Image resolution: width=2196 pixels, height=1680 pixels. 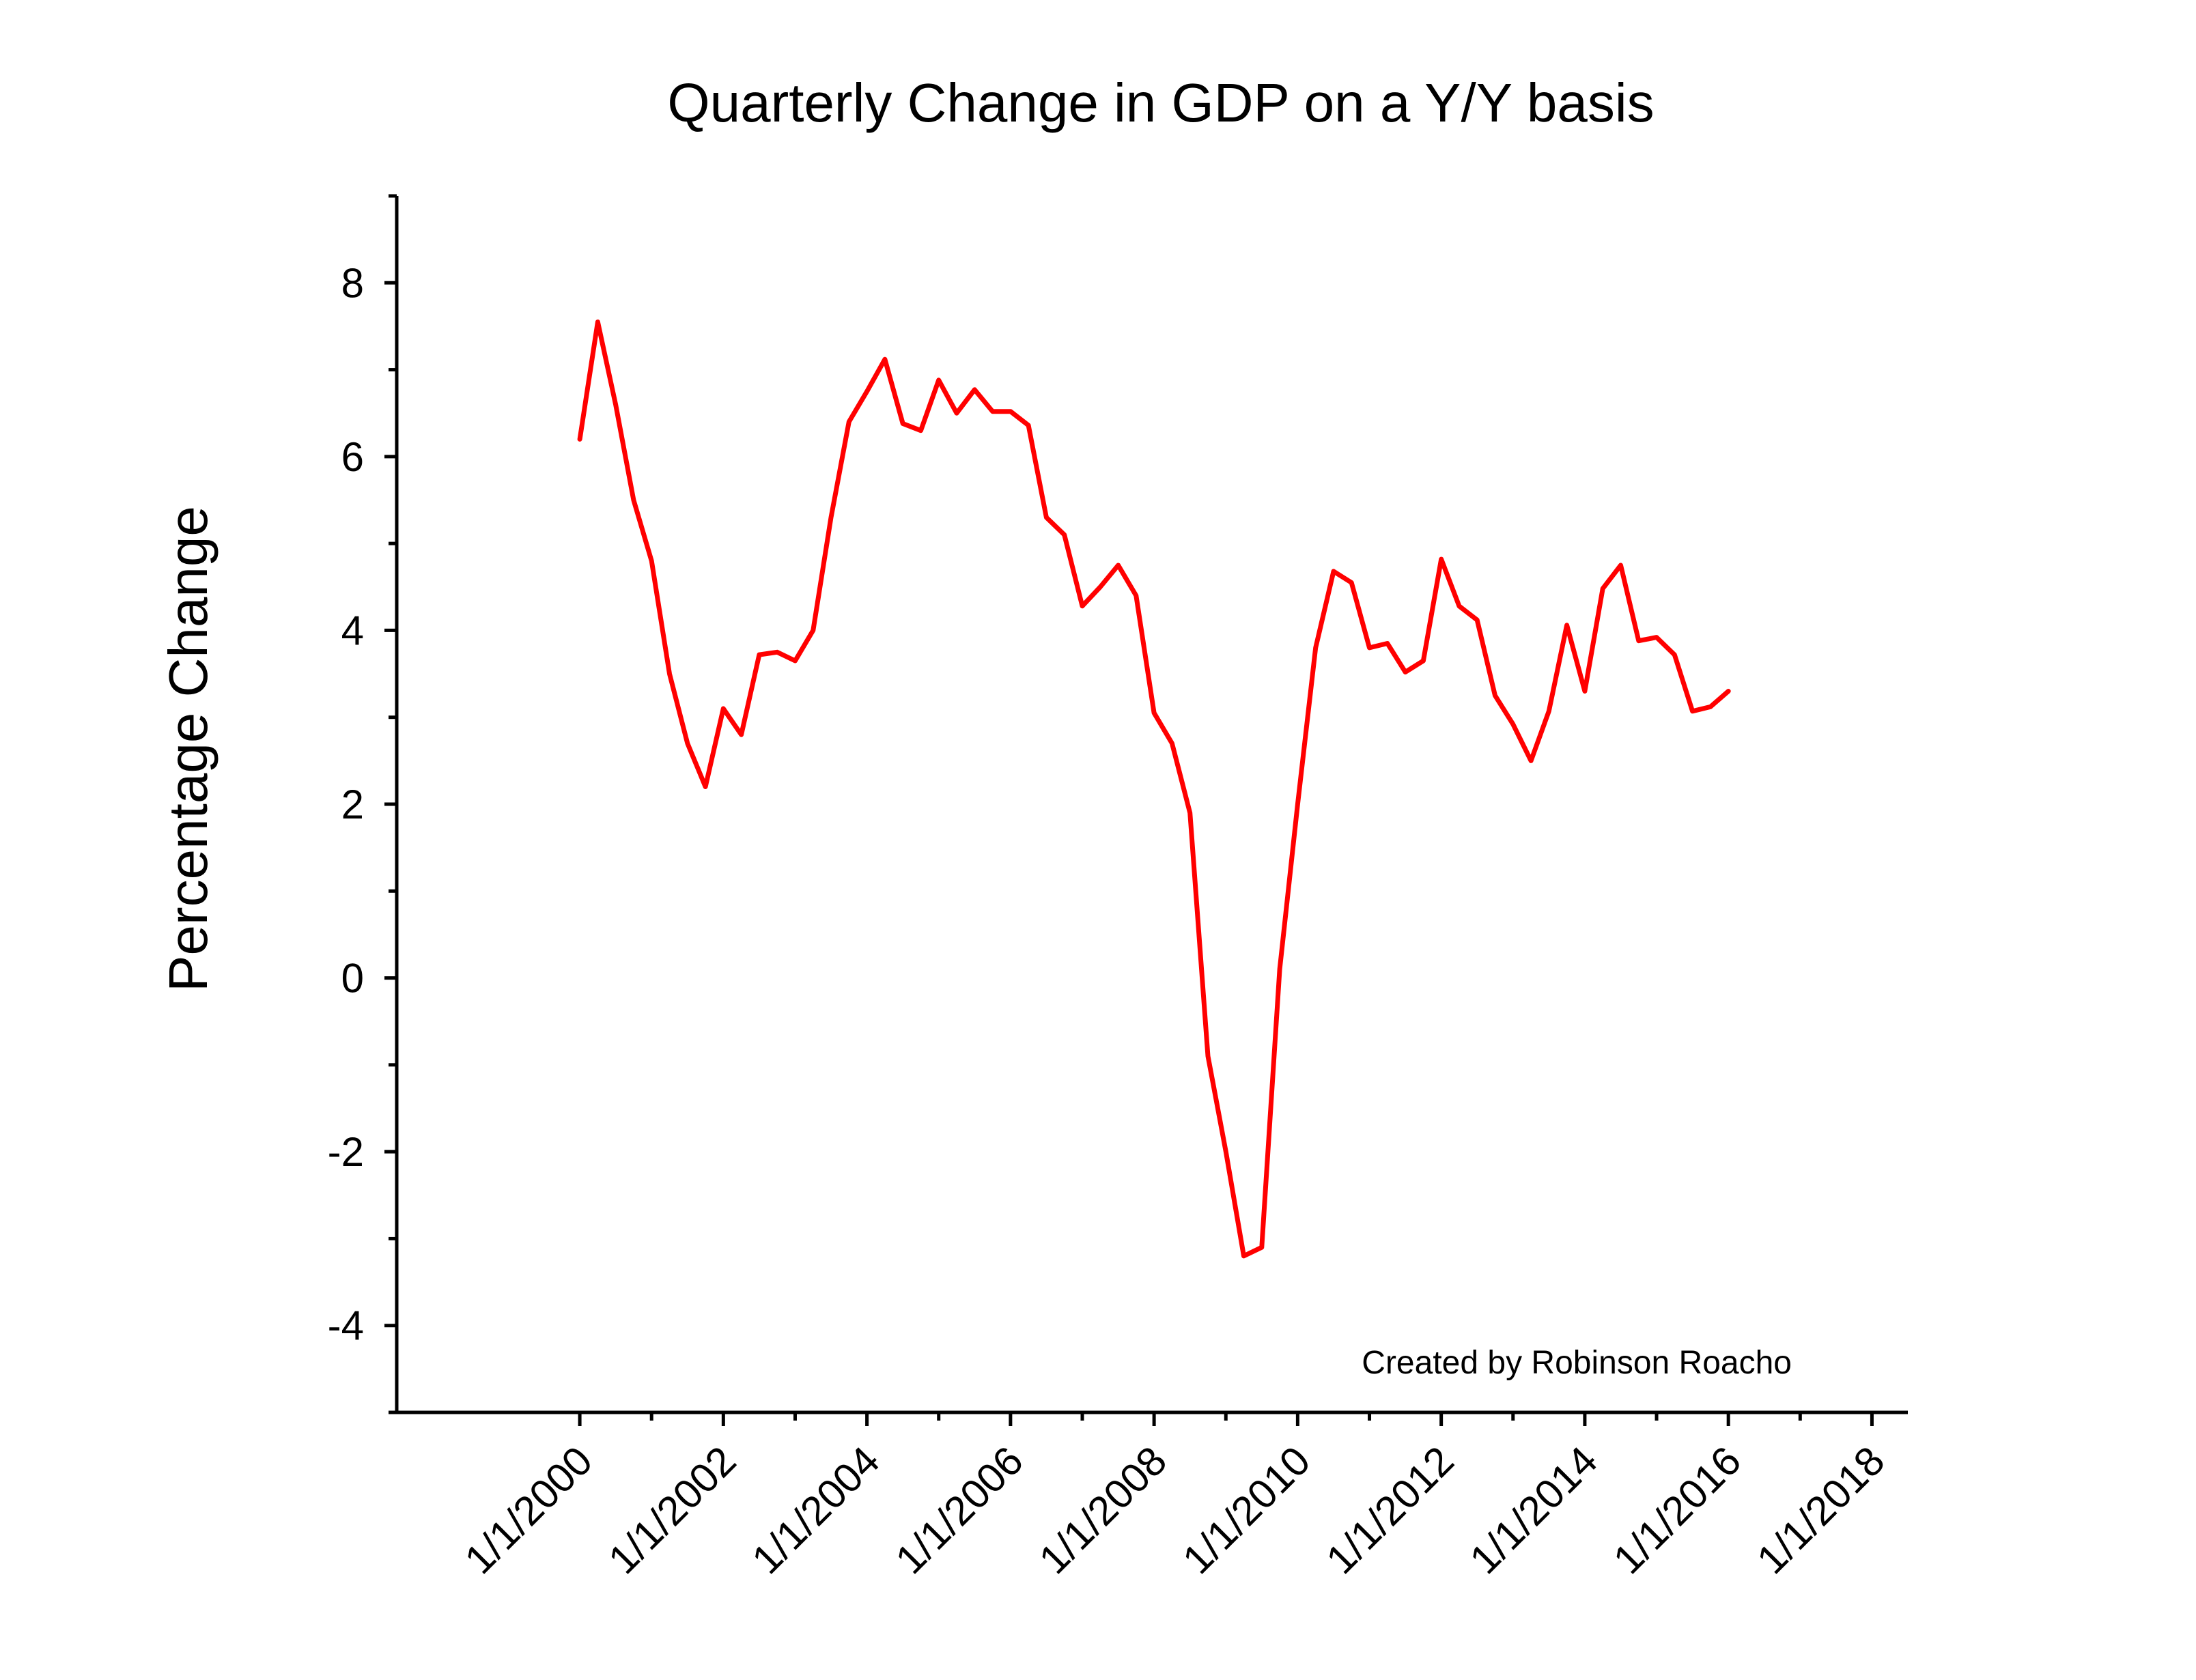 What do you see at coordinates (352, 978) in the screenshot?
I see `y-tick-label: 0` at bounding box center [352, 978].